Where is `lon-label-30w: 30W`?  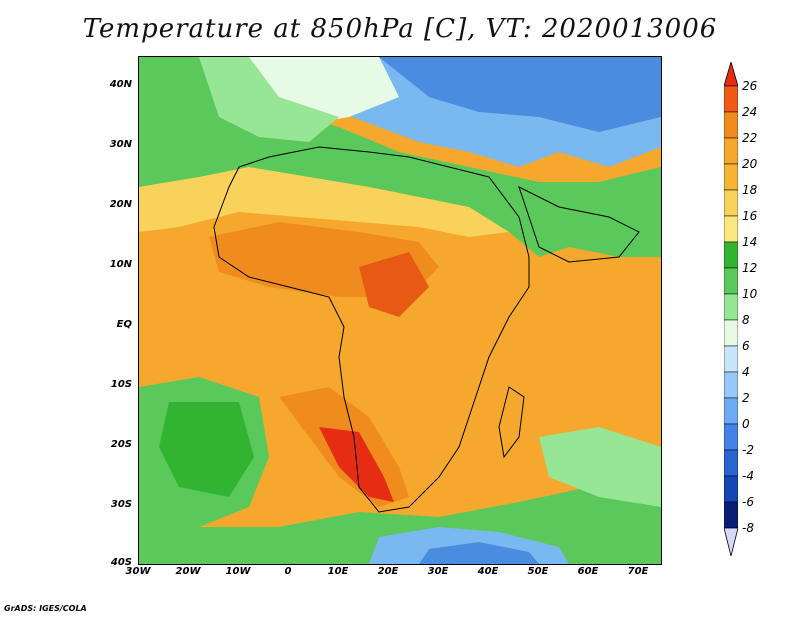 lon-label-30w: 30W is located at coordinates (138, 571).